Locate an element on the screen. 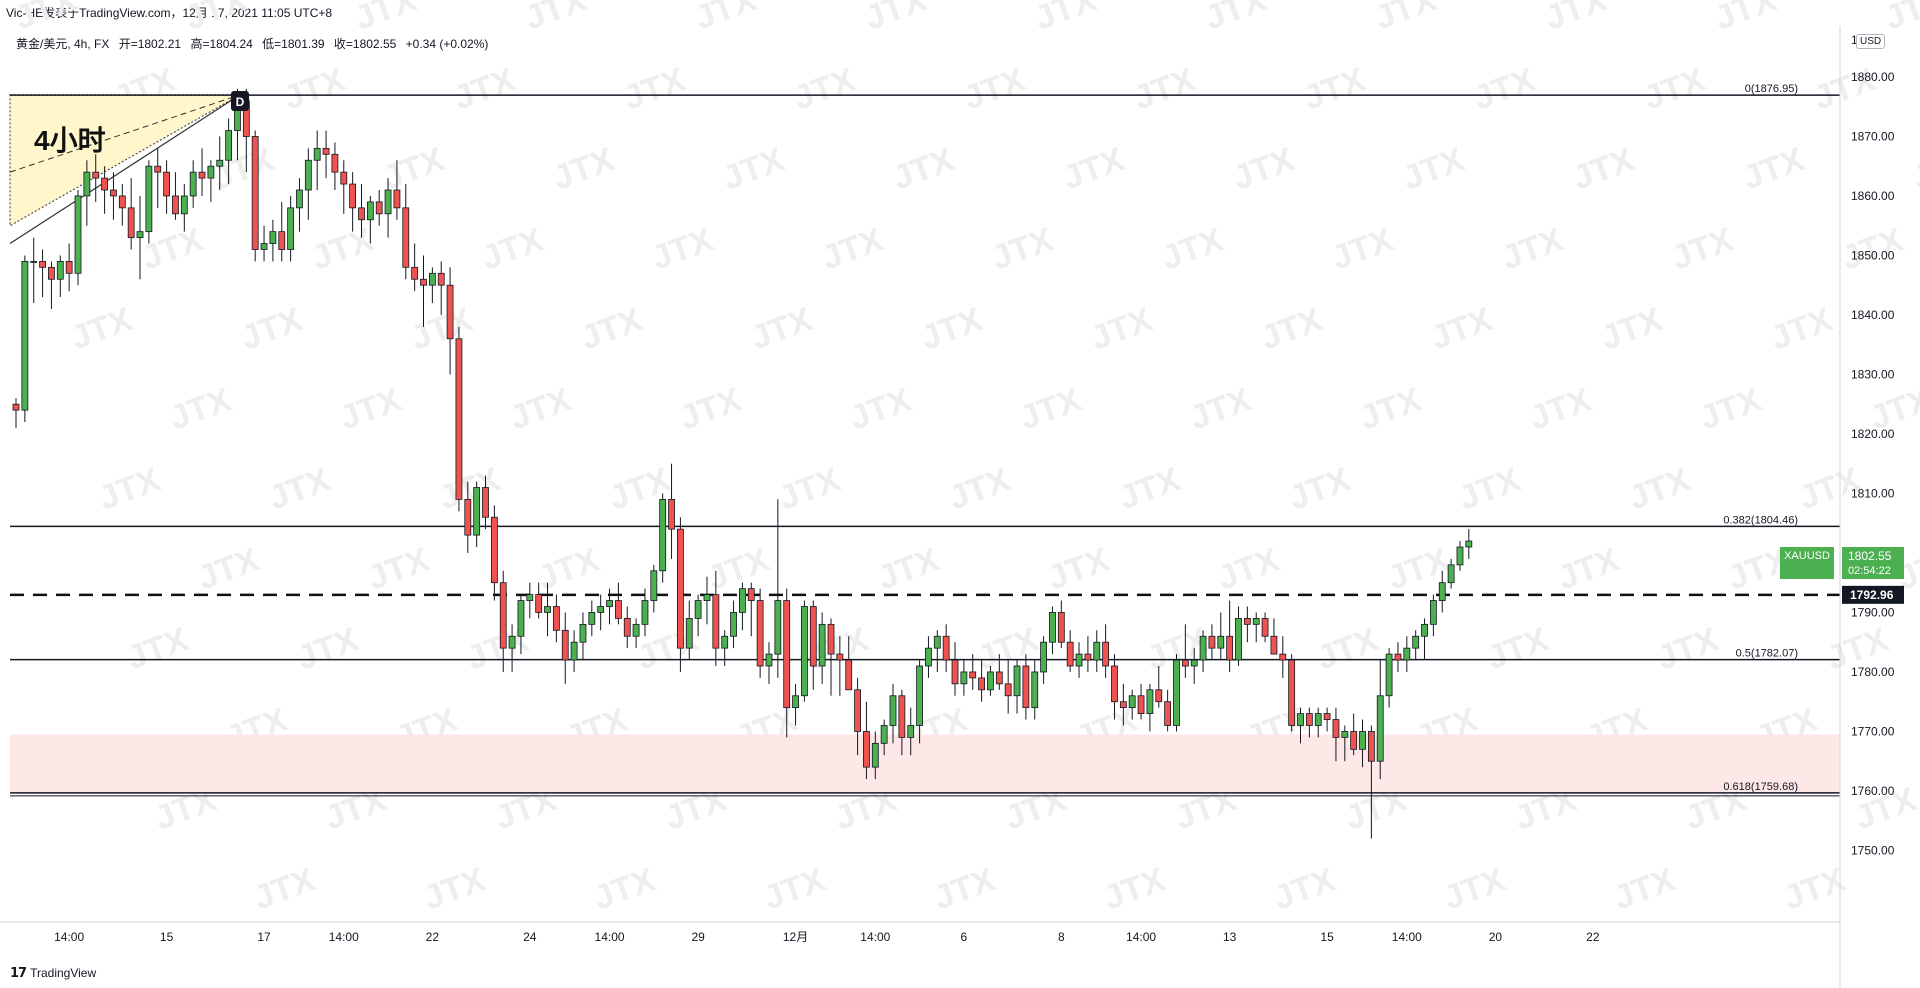  currency-badge: USD is located at coordinates (1871, 41).